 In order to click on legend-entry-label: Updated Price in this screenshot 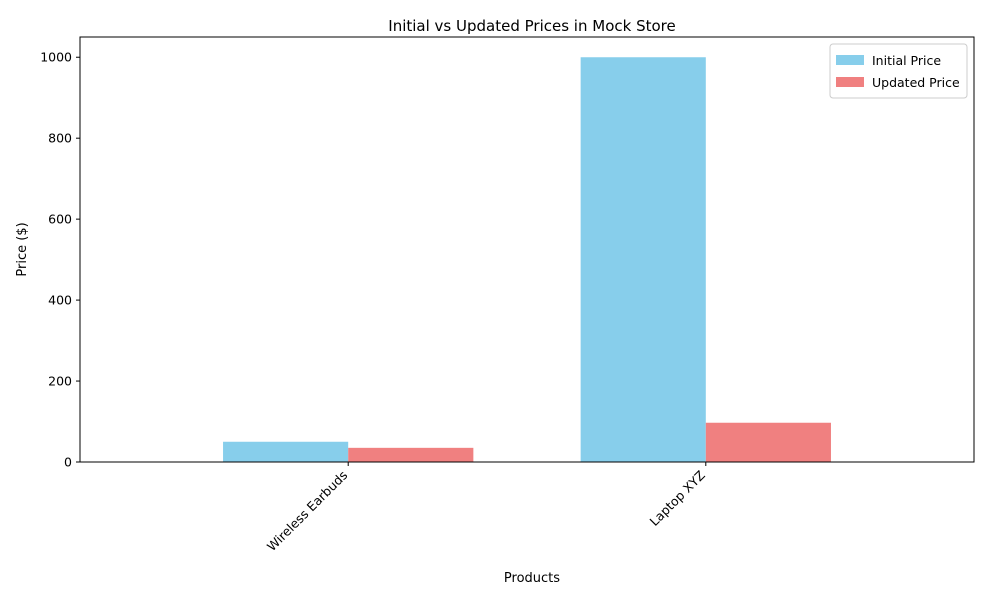, I will do `click(916, 82)`.